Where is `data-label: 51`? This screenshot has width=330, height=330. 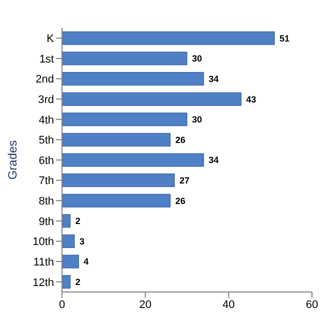 data-label: 51 is located at coordinates (285, 38).